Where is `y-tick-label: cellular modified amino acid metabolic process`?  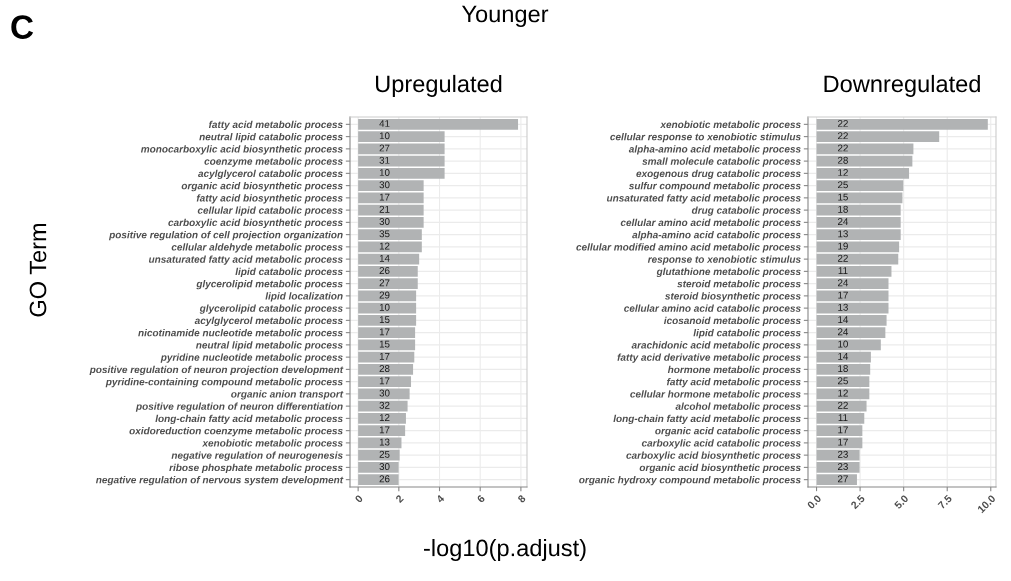 y-tick-label: cellular modified amino acid metabolic process is located at coordinates (688, 248).